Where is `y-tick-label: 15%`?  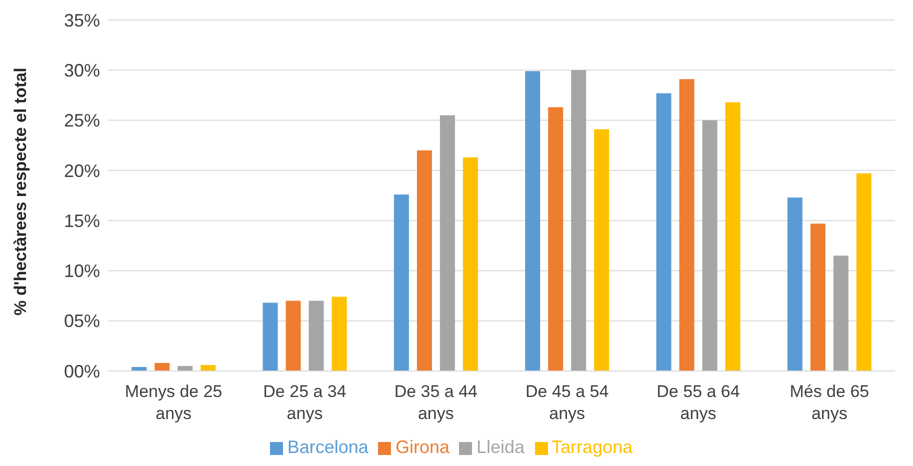
y-tick-label: 15% is located at coordinates (82, 220).